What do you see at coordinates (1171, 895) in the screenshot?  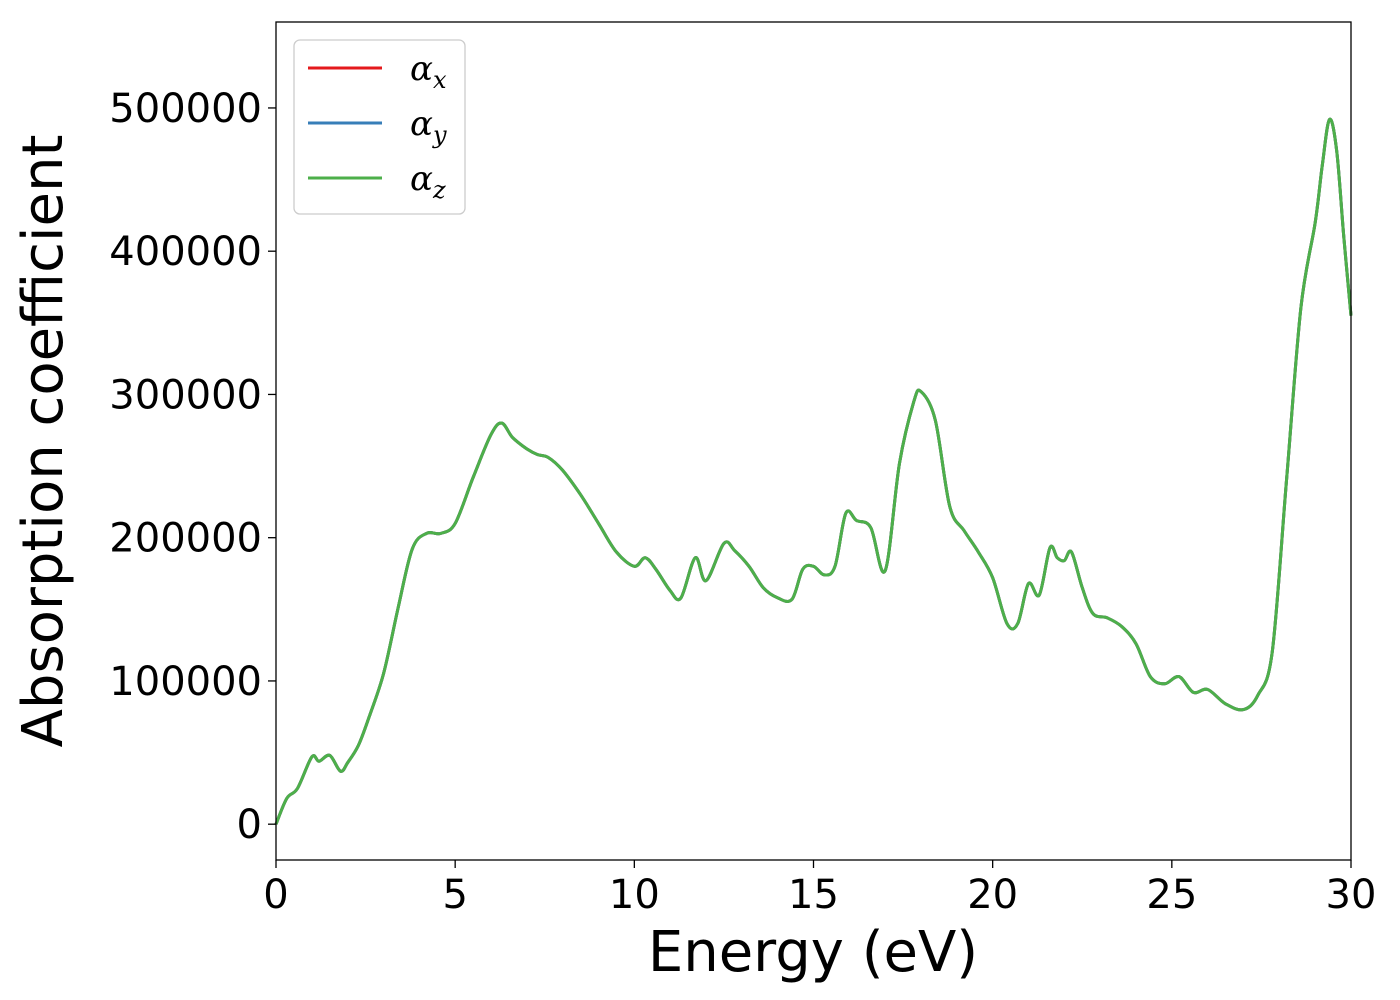 I see `x-tick-label: 25` at bounding box center [1171, 895].